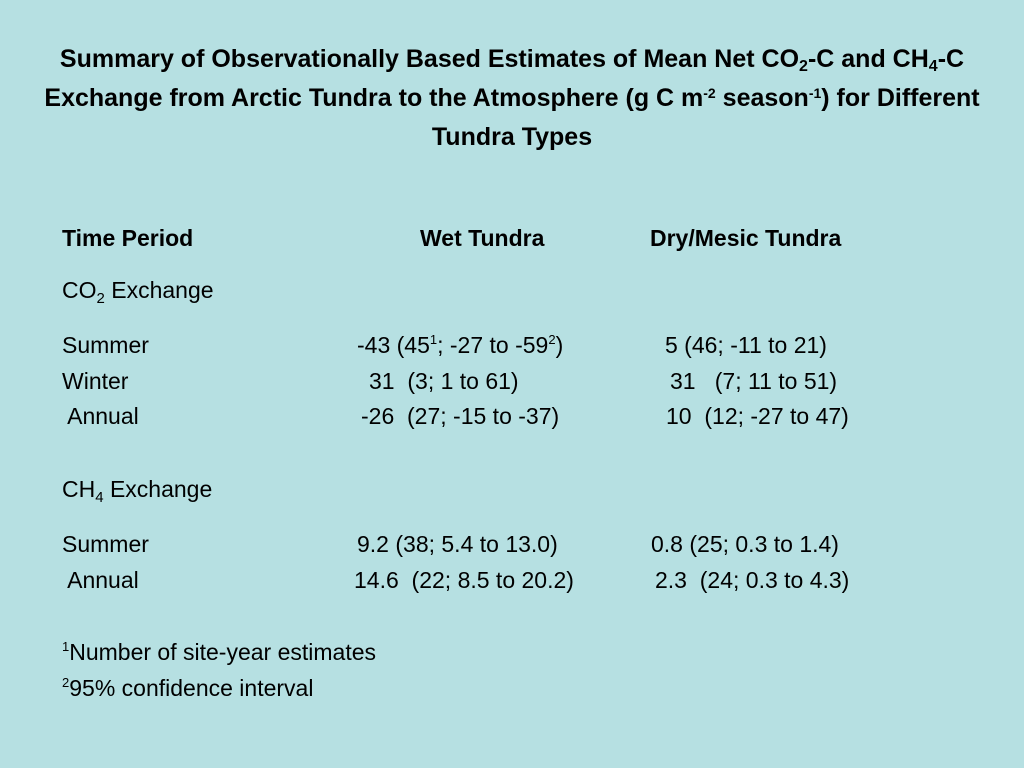 The height and width of the screenshot is (768, 1024). Describe the element at coordinates (464, 580) in the screenshot. I see `ch4-annual-wet: 14.6 (22; 8.5 to 20.2)` at that location.